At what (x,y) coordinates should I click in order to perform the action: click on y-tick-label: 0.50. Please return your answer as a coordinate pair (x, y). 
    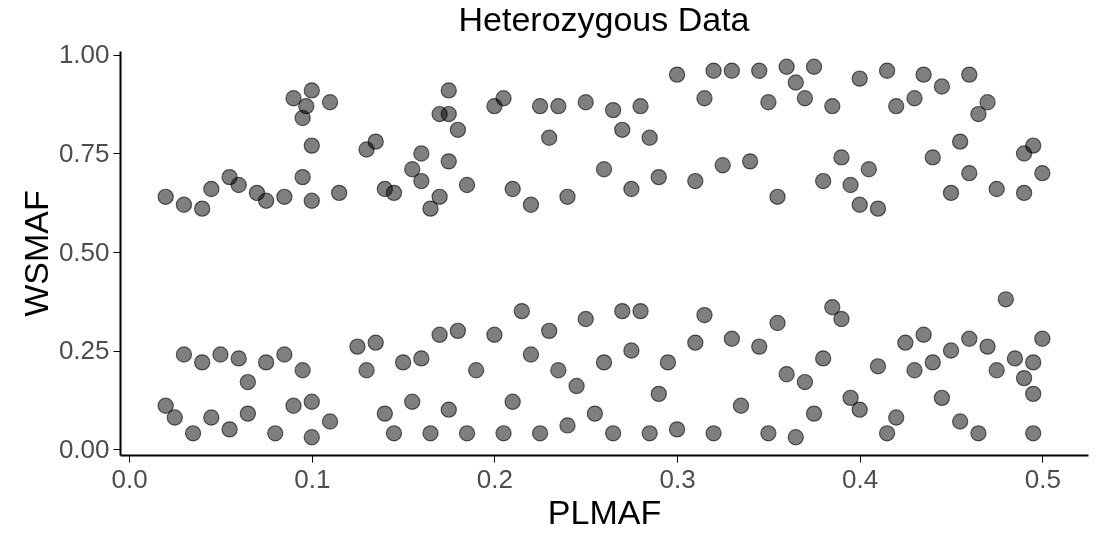
    Looking at the image, I should click on (84, 251).